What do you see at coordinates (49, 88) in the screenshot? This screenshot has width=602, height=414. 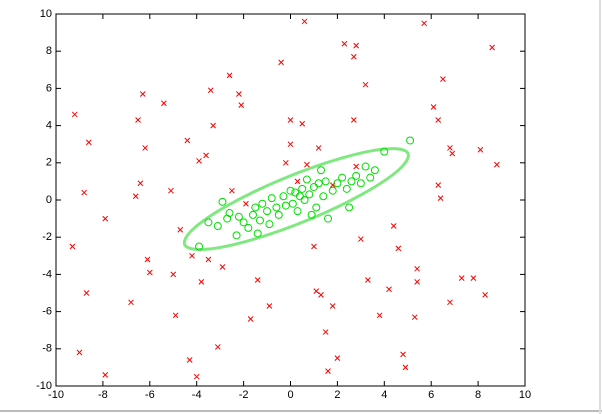 I see `y-tick-label: 6` at bounding box center [49, 88].